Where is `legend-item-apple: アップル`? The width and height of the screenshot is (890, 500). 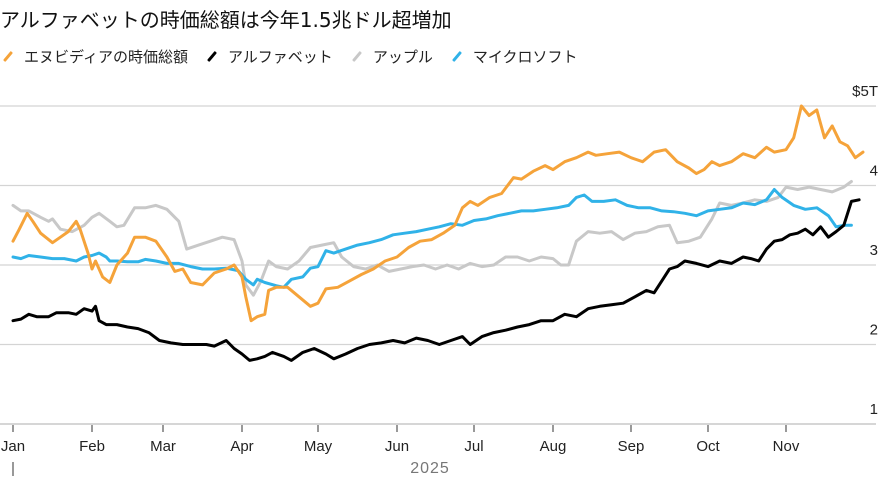 legend-item-apple: アップル is located at coordinates (391, 56).